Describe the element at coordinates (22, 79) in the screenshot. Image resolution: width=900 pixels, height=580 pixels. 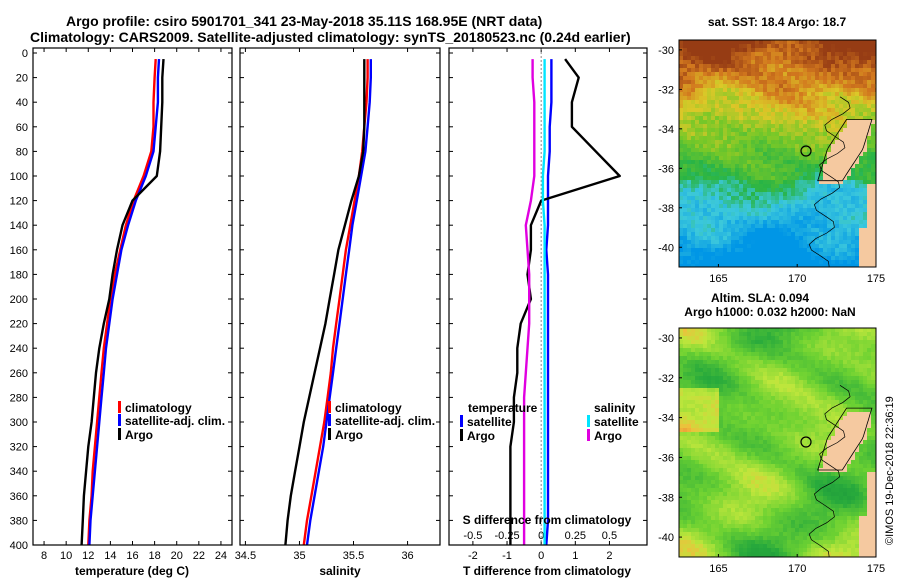
I see `depth-tick-label: 20` at that location.